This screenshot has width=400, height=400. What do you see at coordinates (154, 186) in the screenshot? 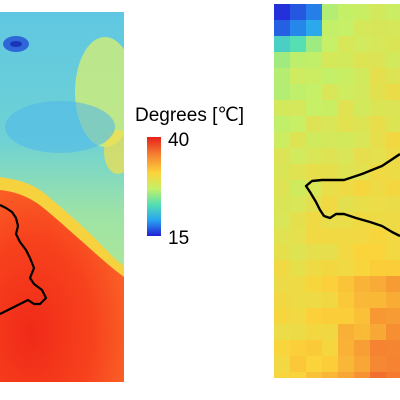
I see `legend-color-bar` at bounding box center [154, 186].